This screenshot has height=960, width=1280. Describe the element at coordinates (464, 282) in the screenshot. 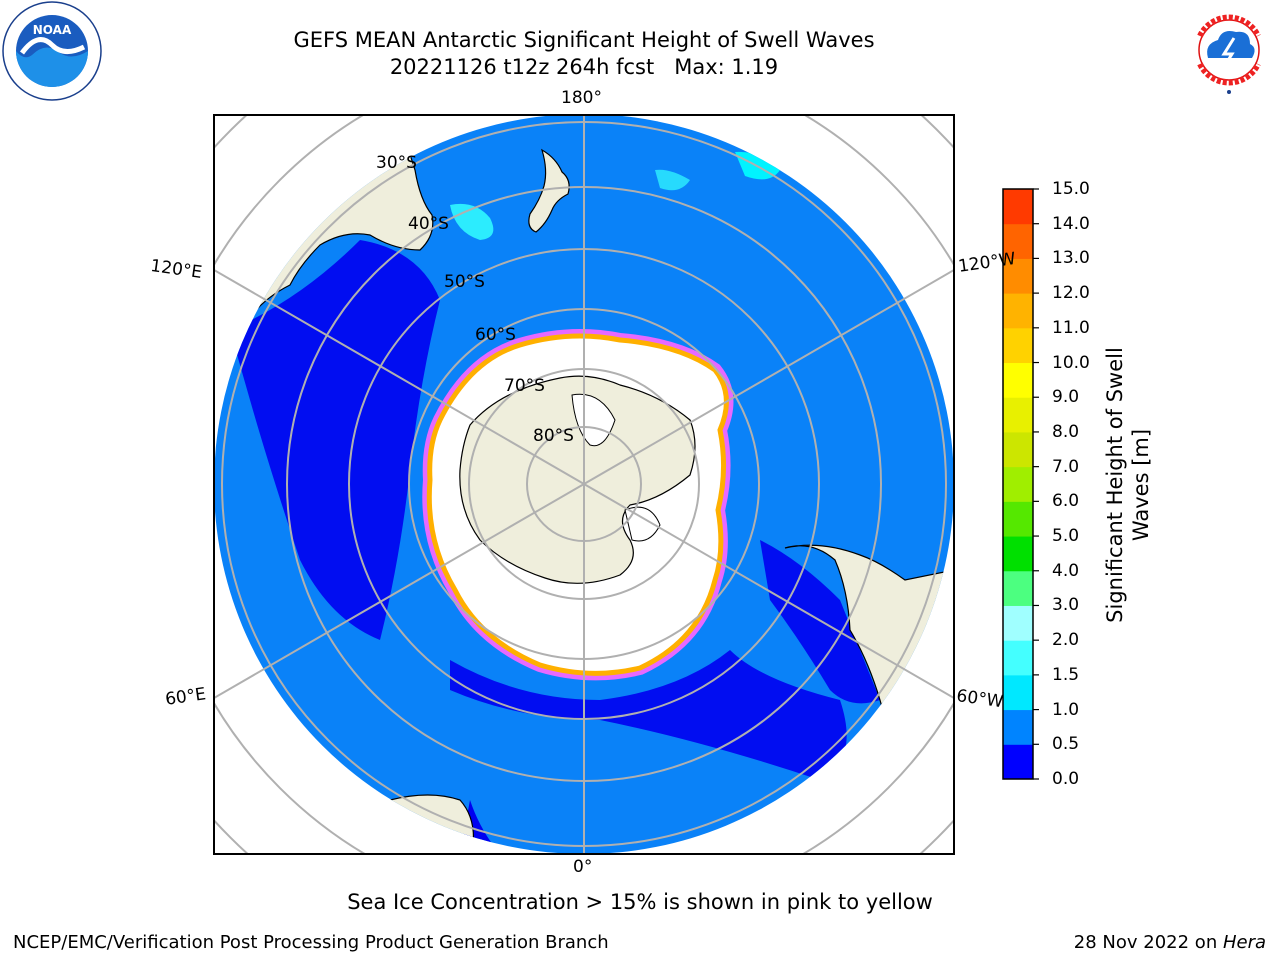

I see `lat-label-50s: 50°S` at that location.